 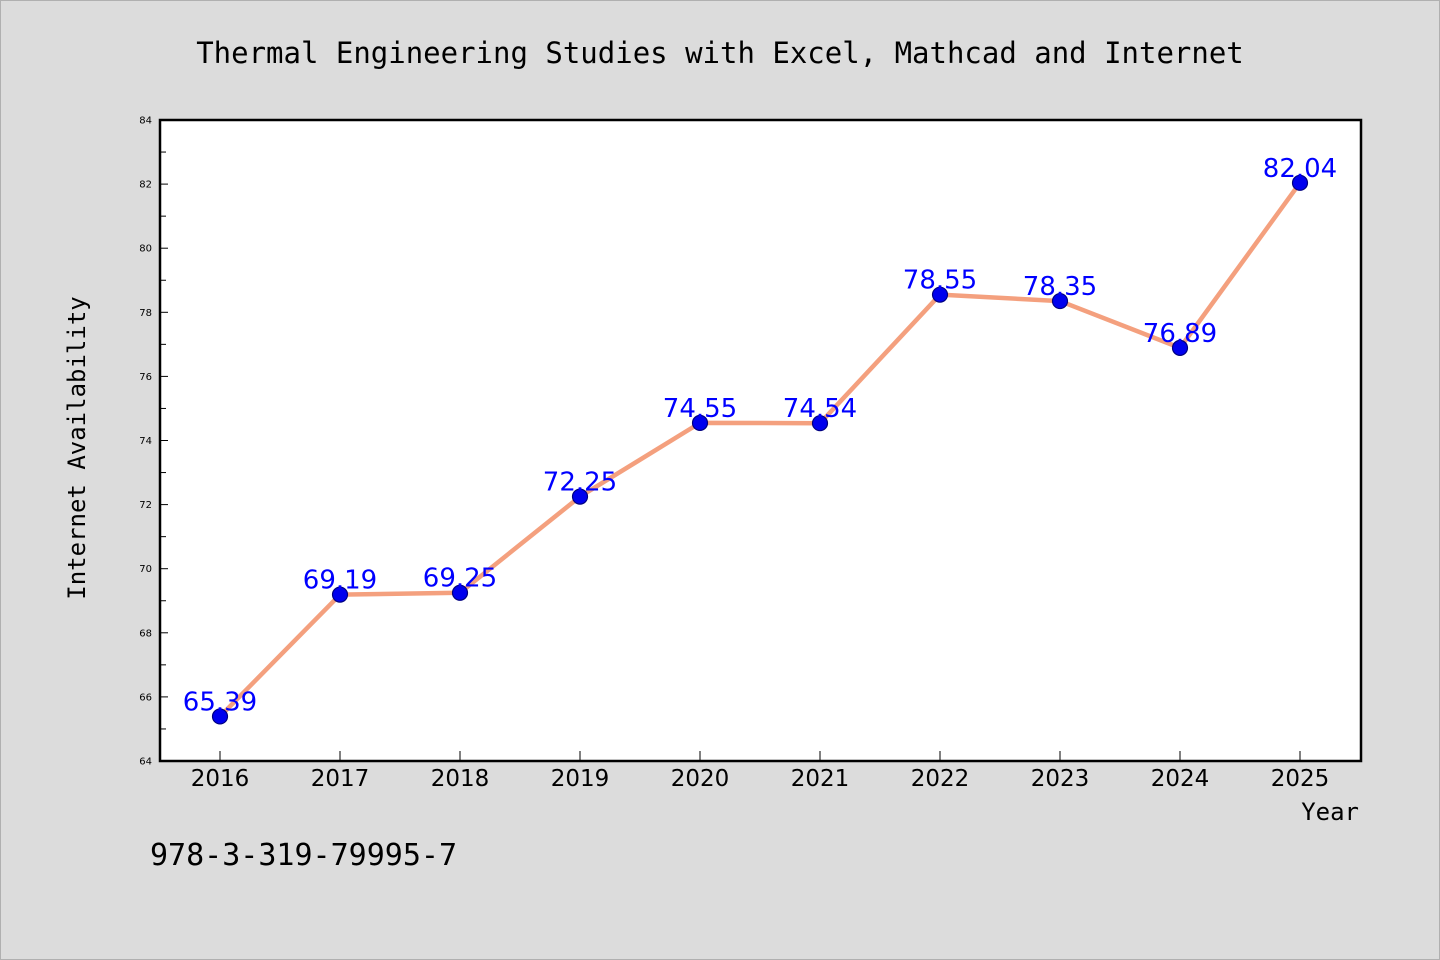 What do you see at coordinates (145, 313) in the screenshot?
I see `y-tick-label: 78` at bounding box center [145, 313].